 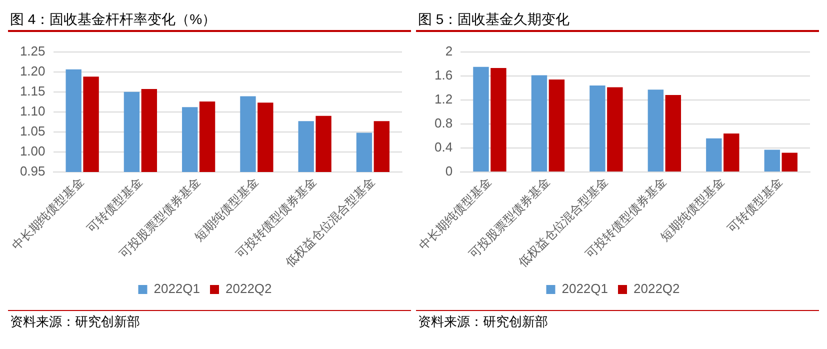 What do you see at coordinates (443, 147) in the screenshot?
I see `y-tick-label: 0.4` at bounding box center [443, 147].